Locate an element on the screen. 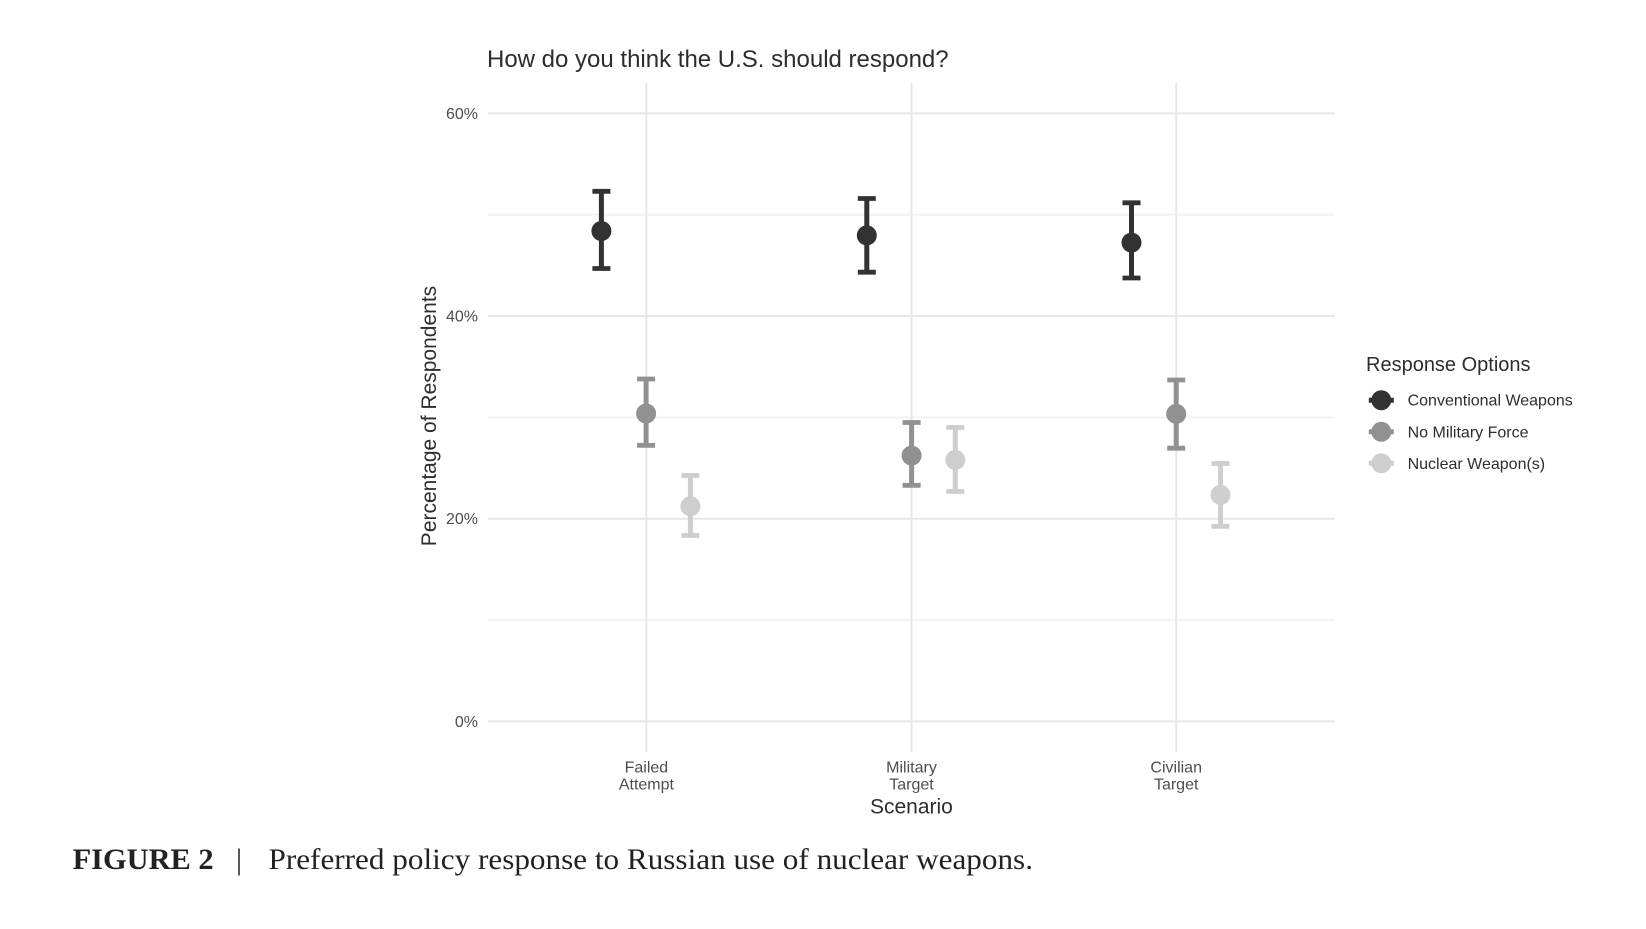  svg-text: 0% is located at coordinates (466, 722).